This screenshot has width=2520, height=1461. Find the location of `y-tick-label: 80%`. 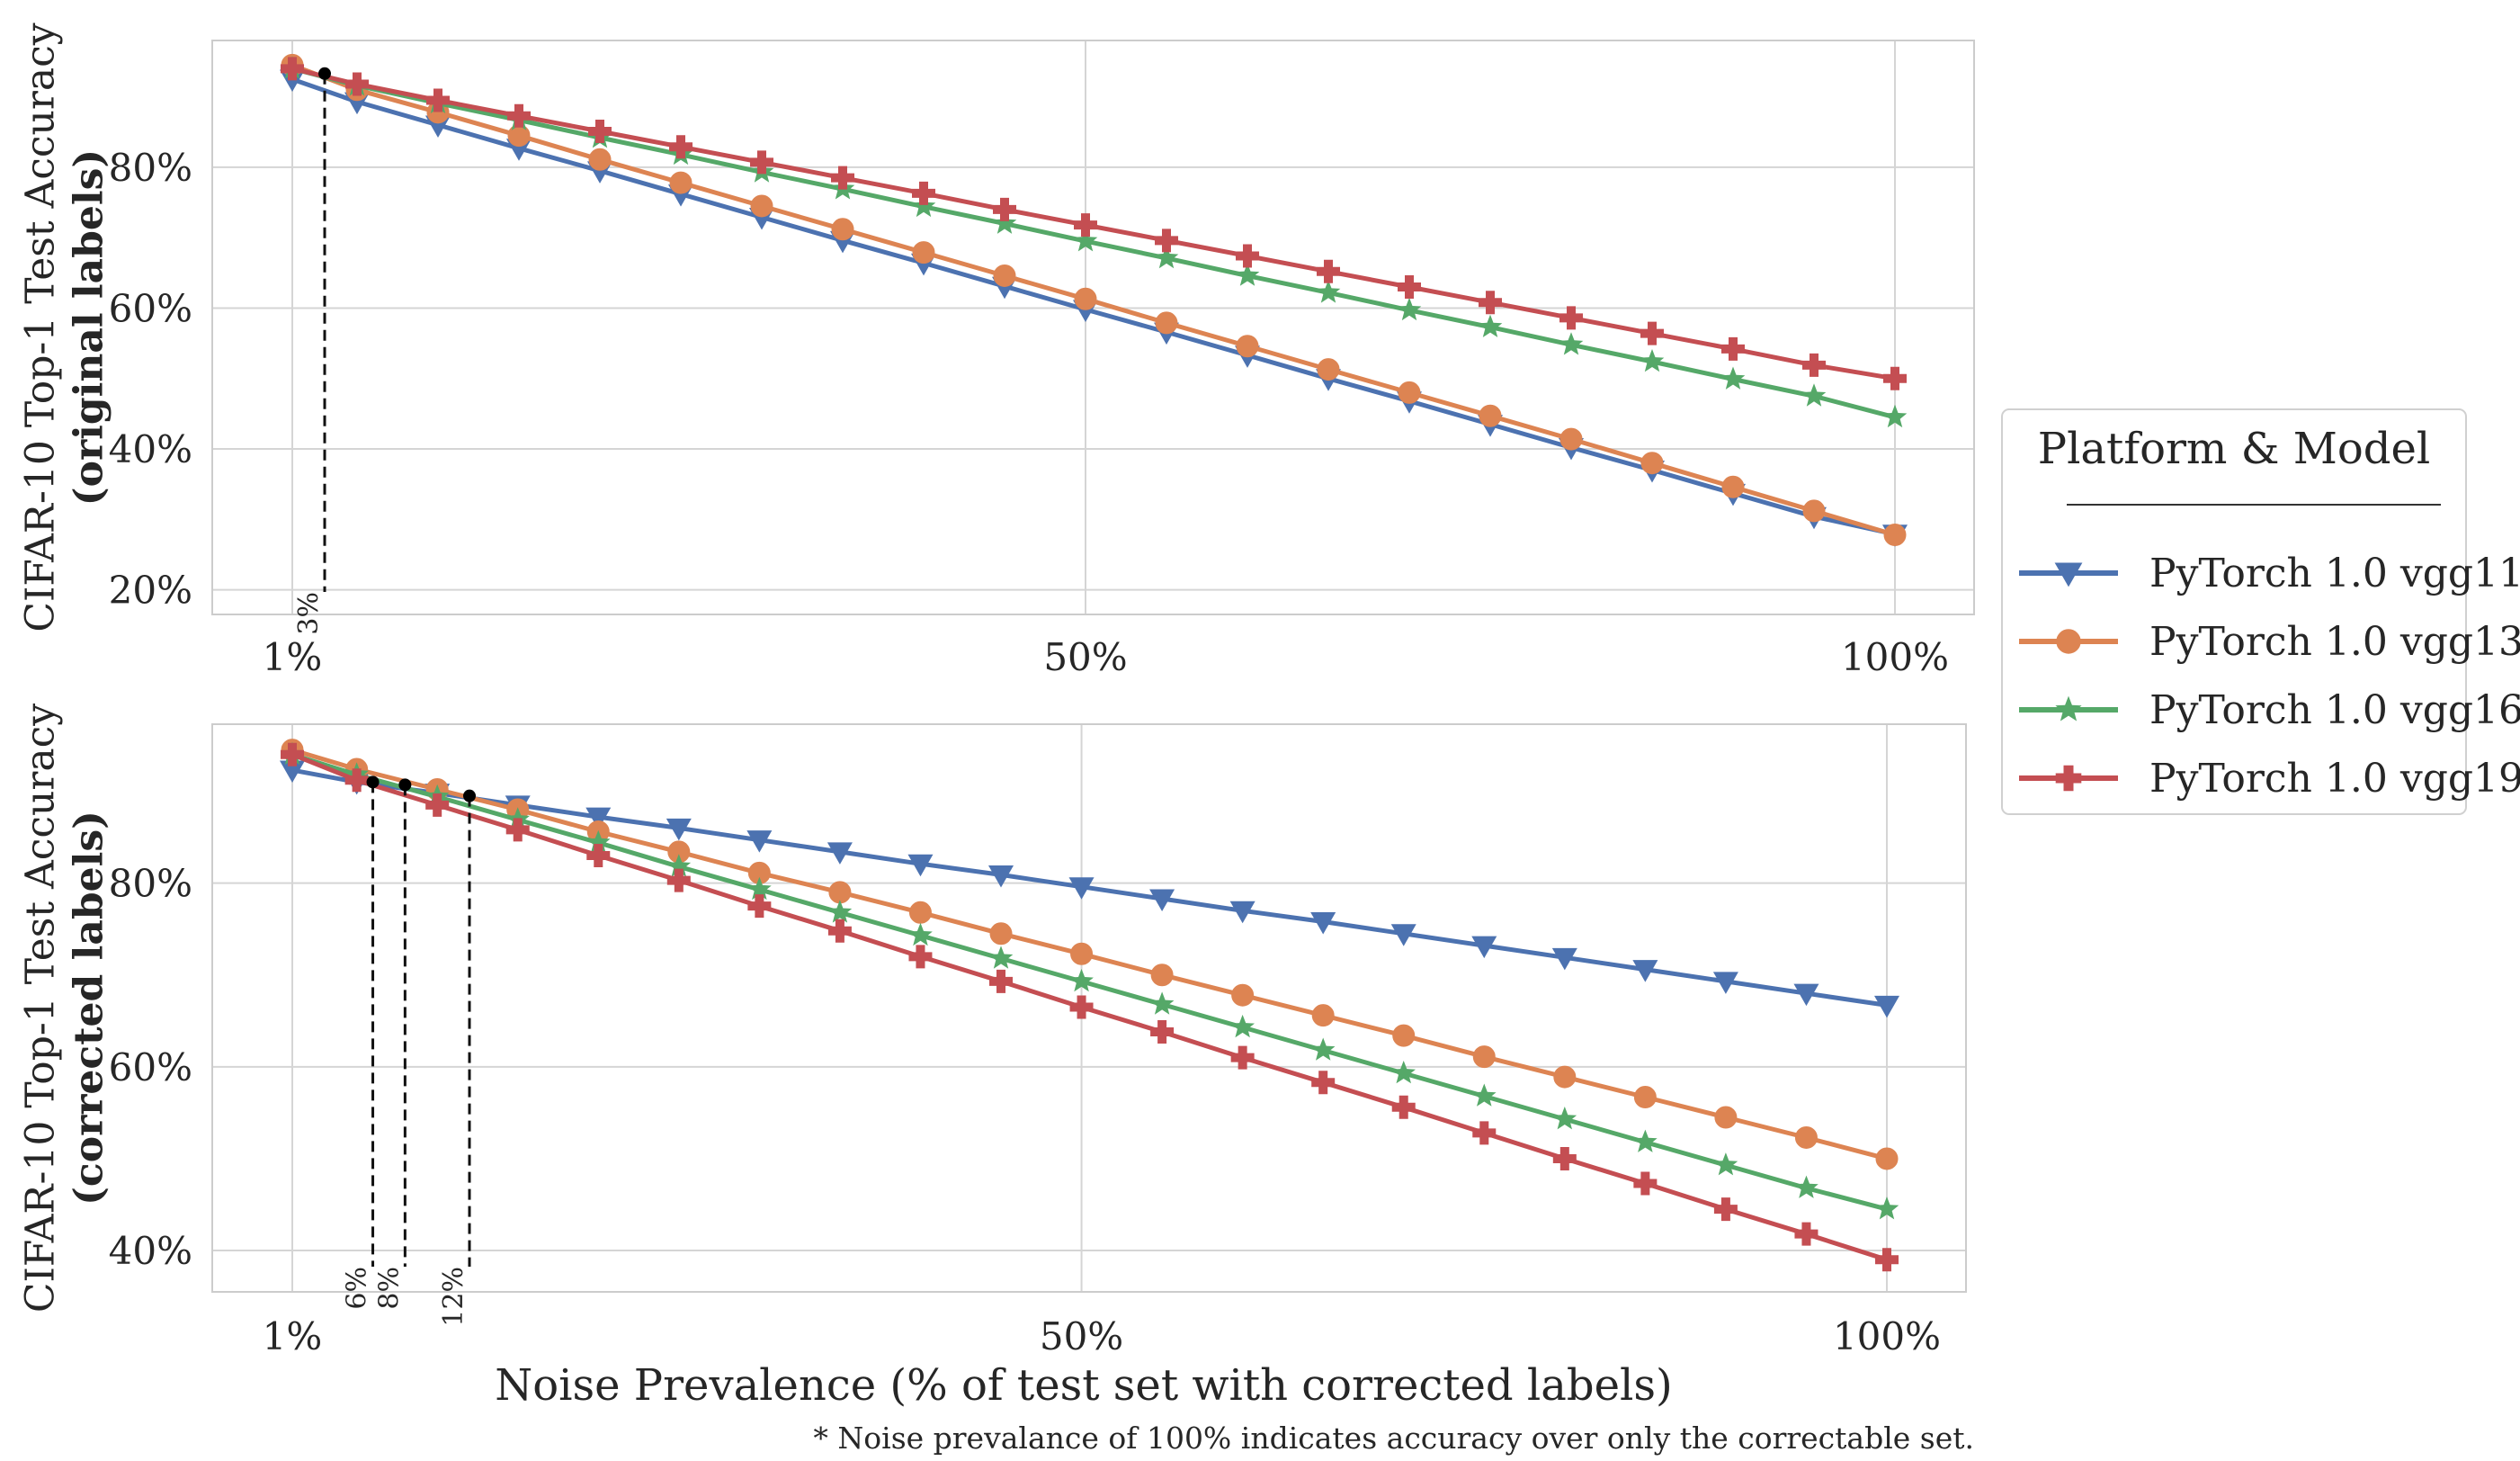

y-tick-label: 80% is located at coordinates (150, 168).